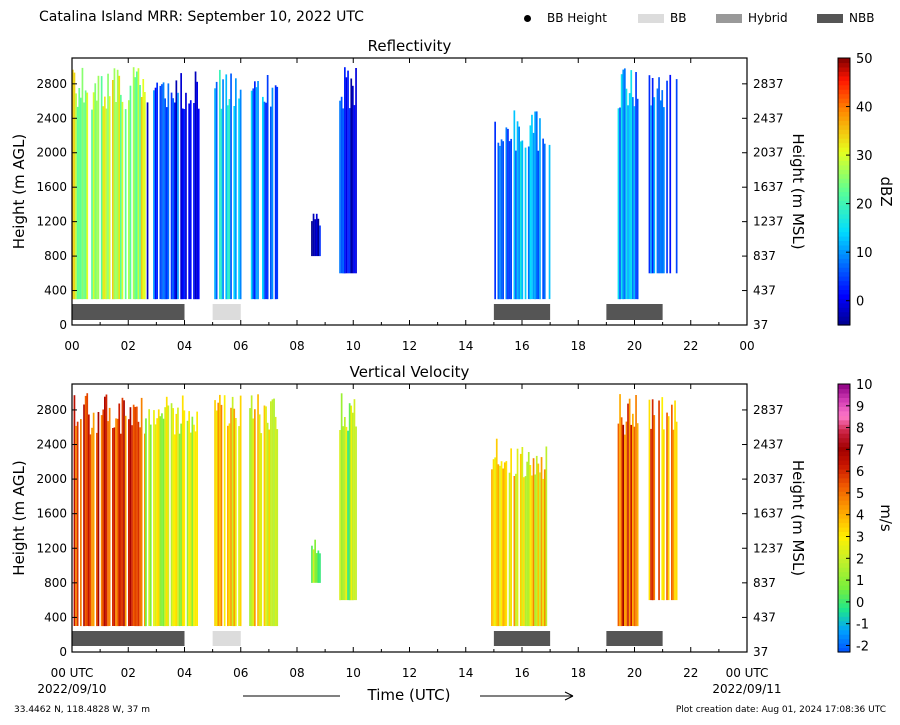  I want to click on y-tick-label: 800, so click(55, 256).